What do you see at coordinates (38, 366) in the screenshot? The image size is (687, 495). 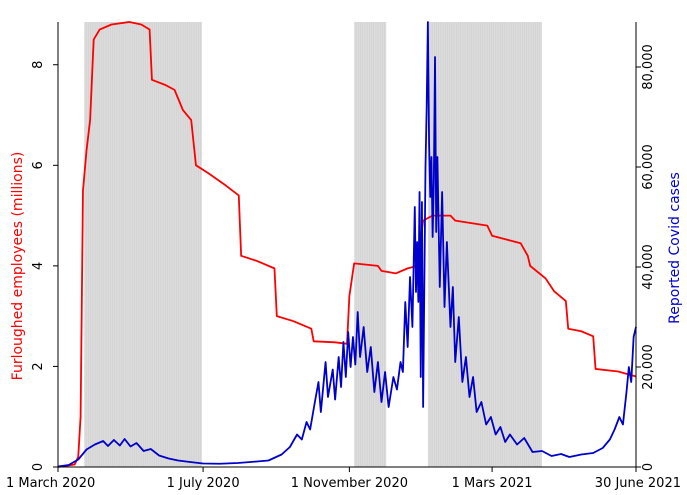 I see `left-tick-label: 2` at bounding box center [38, 366].